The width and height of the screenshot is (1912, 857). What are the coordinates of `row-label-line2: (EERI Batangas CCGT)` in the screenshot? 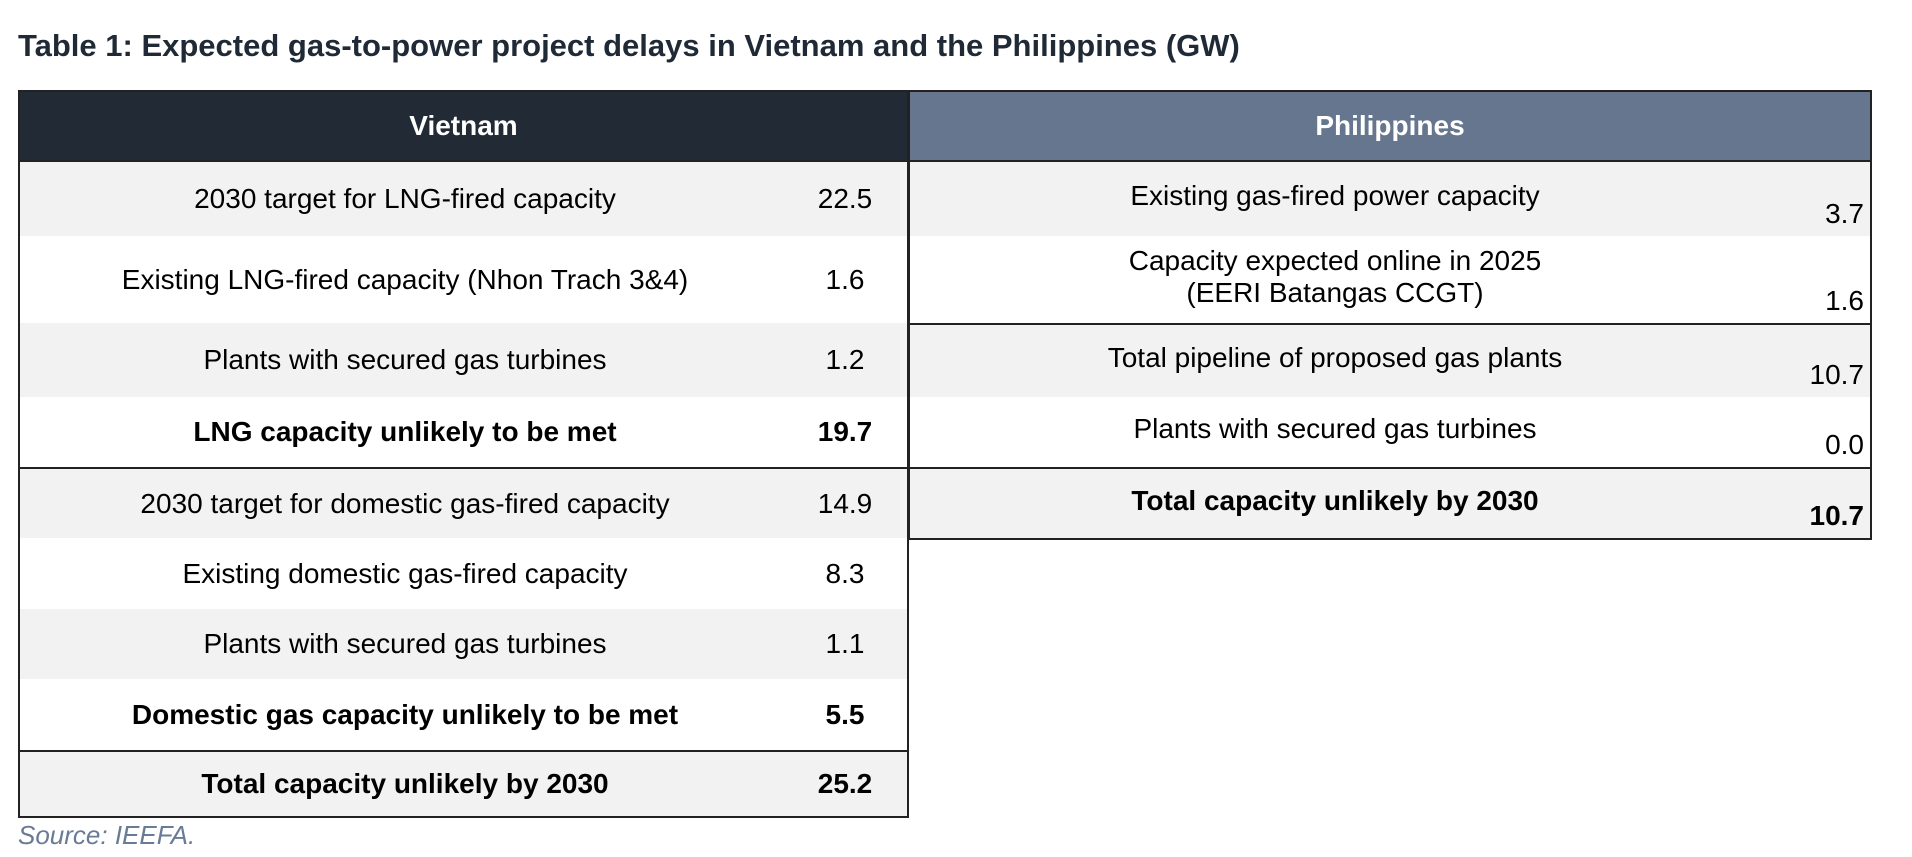 It's located at (1335, 292).